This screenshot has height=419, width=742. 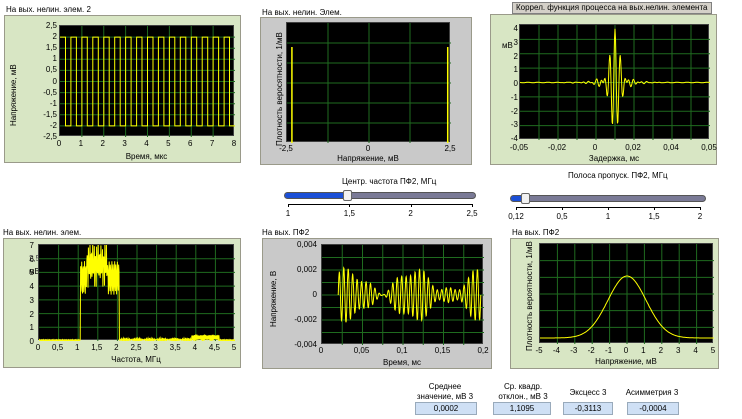 I want to click on panel1-y-tick: 1, so click(x=54, y=59).